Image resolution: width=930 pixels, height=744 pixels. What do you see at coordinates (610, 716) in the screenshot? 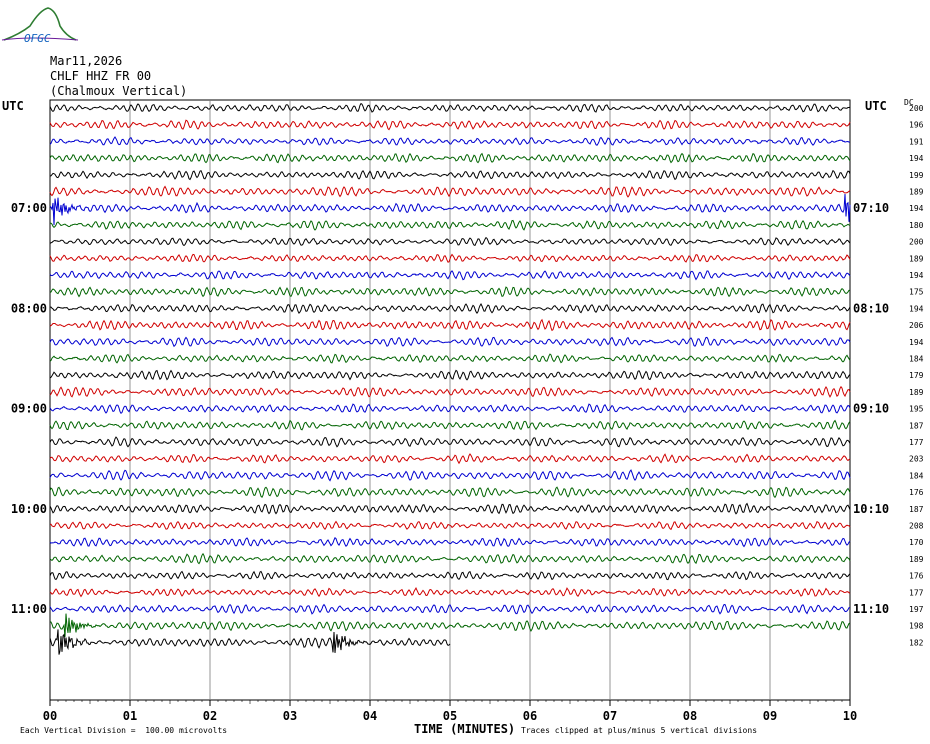
I see `x-tick-label: 07` at bounding box center [610, 716].